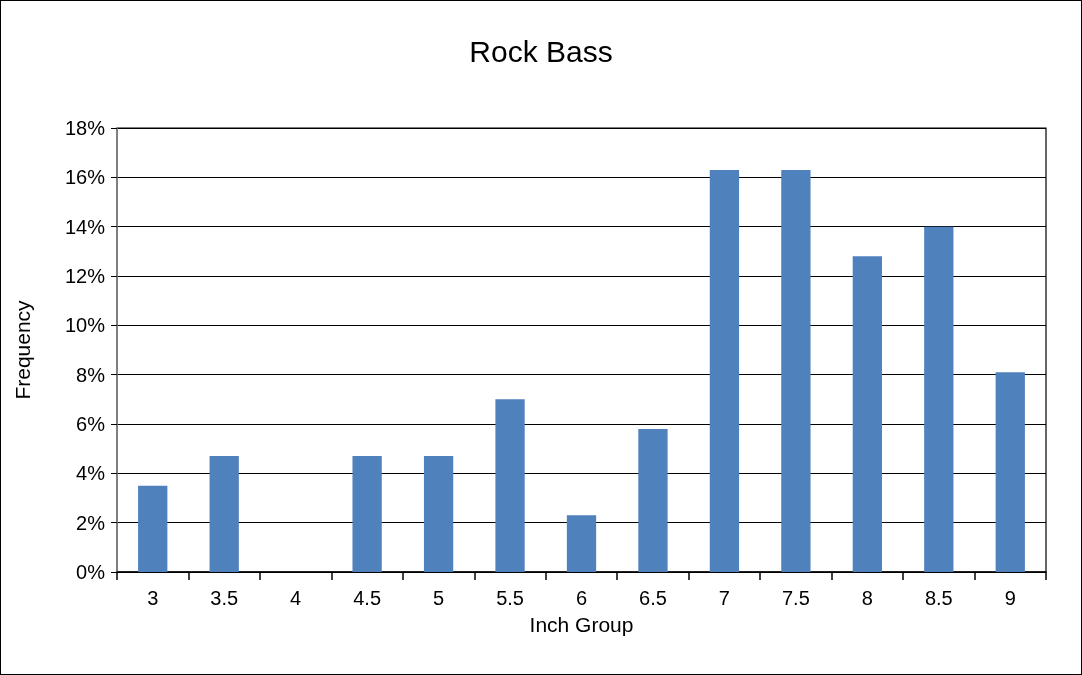 This screenshot has height=675, width=1082. What do you see at coordinates (367, 598) in the screenshot?
I see `x-tick-label: 4.5` at bounding box center [367, 598].